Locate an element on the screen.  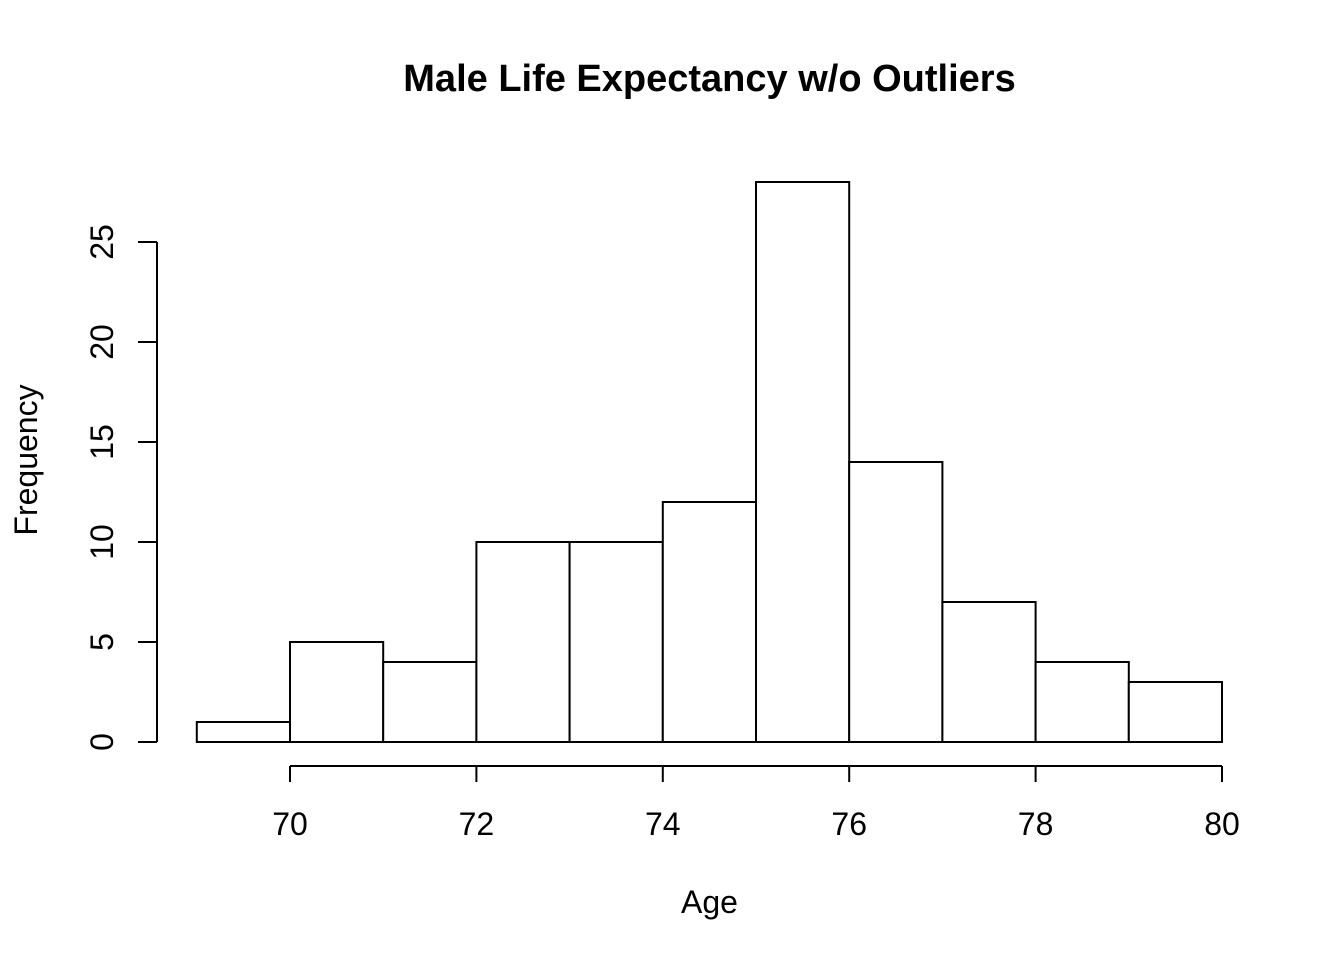
y-tick-label: 25 is located at coordinates (102, 242).